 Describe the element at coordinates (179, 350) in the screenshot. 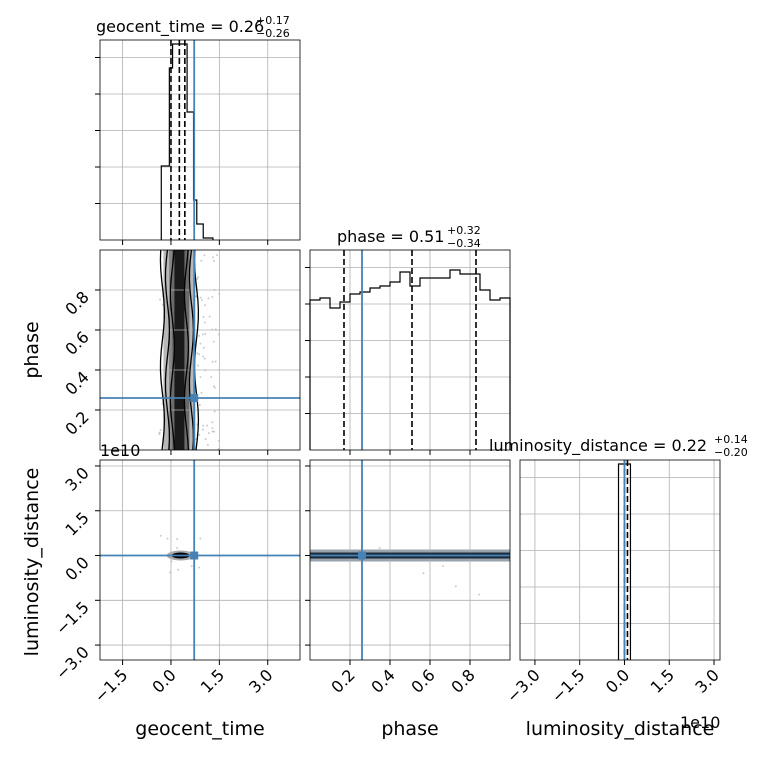

I see `density-peak` at that location.